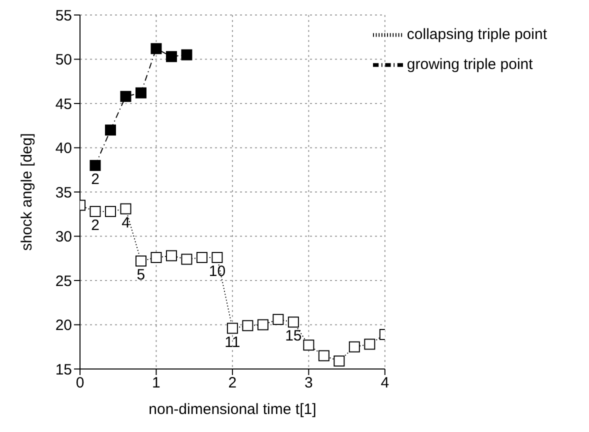 Image resolution: width=589 pixels, height=432 pixels. Describe the element at coordinates (63, 149) in the screenshot. I see `y-tick-label: 40` at that location.